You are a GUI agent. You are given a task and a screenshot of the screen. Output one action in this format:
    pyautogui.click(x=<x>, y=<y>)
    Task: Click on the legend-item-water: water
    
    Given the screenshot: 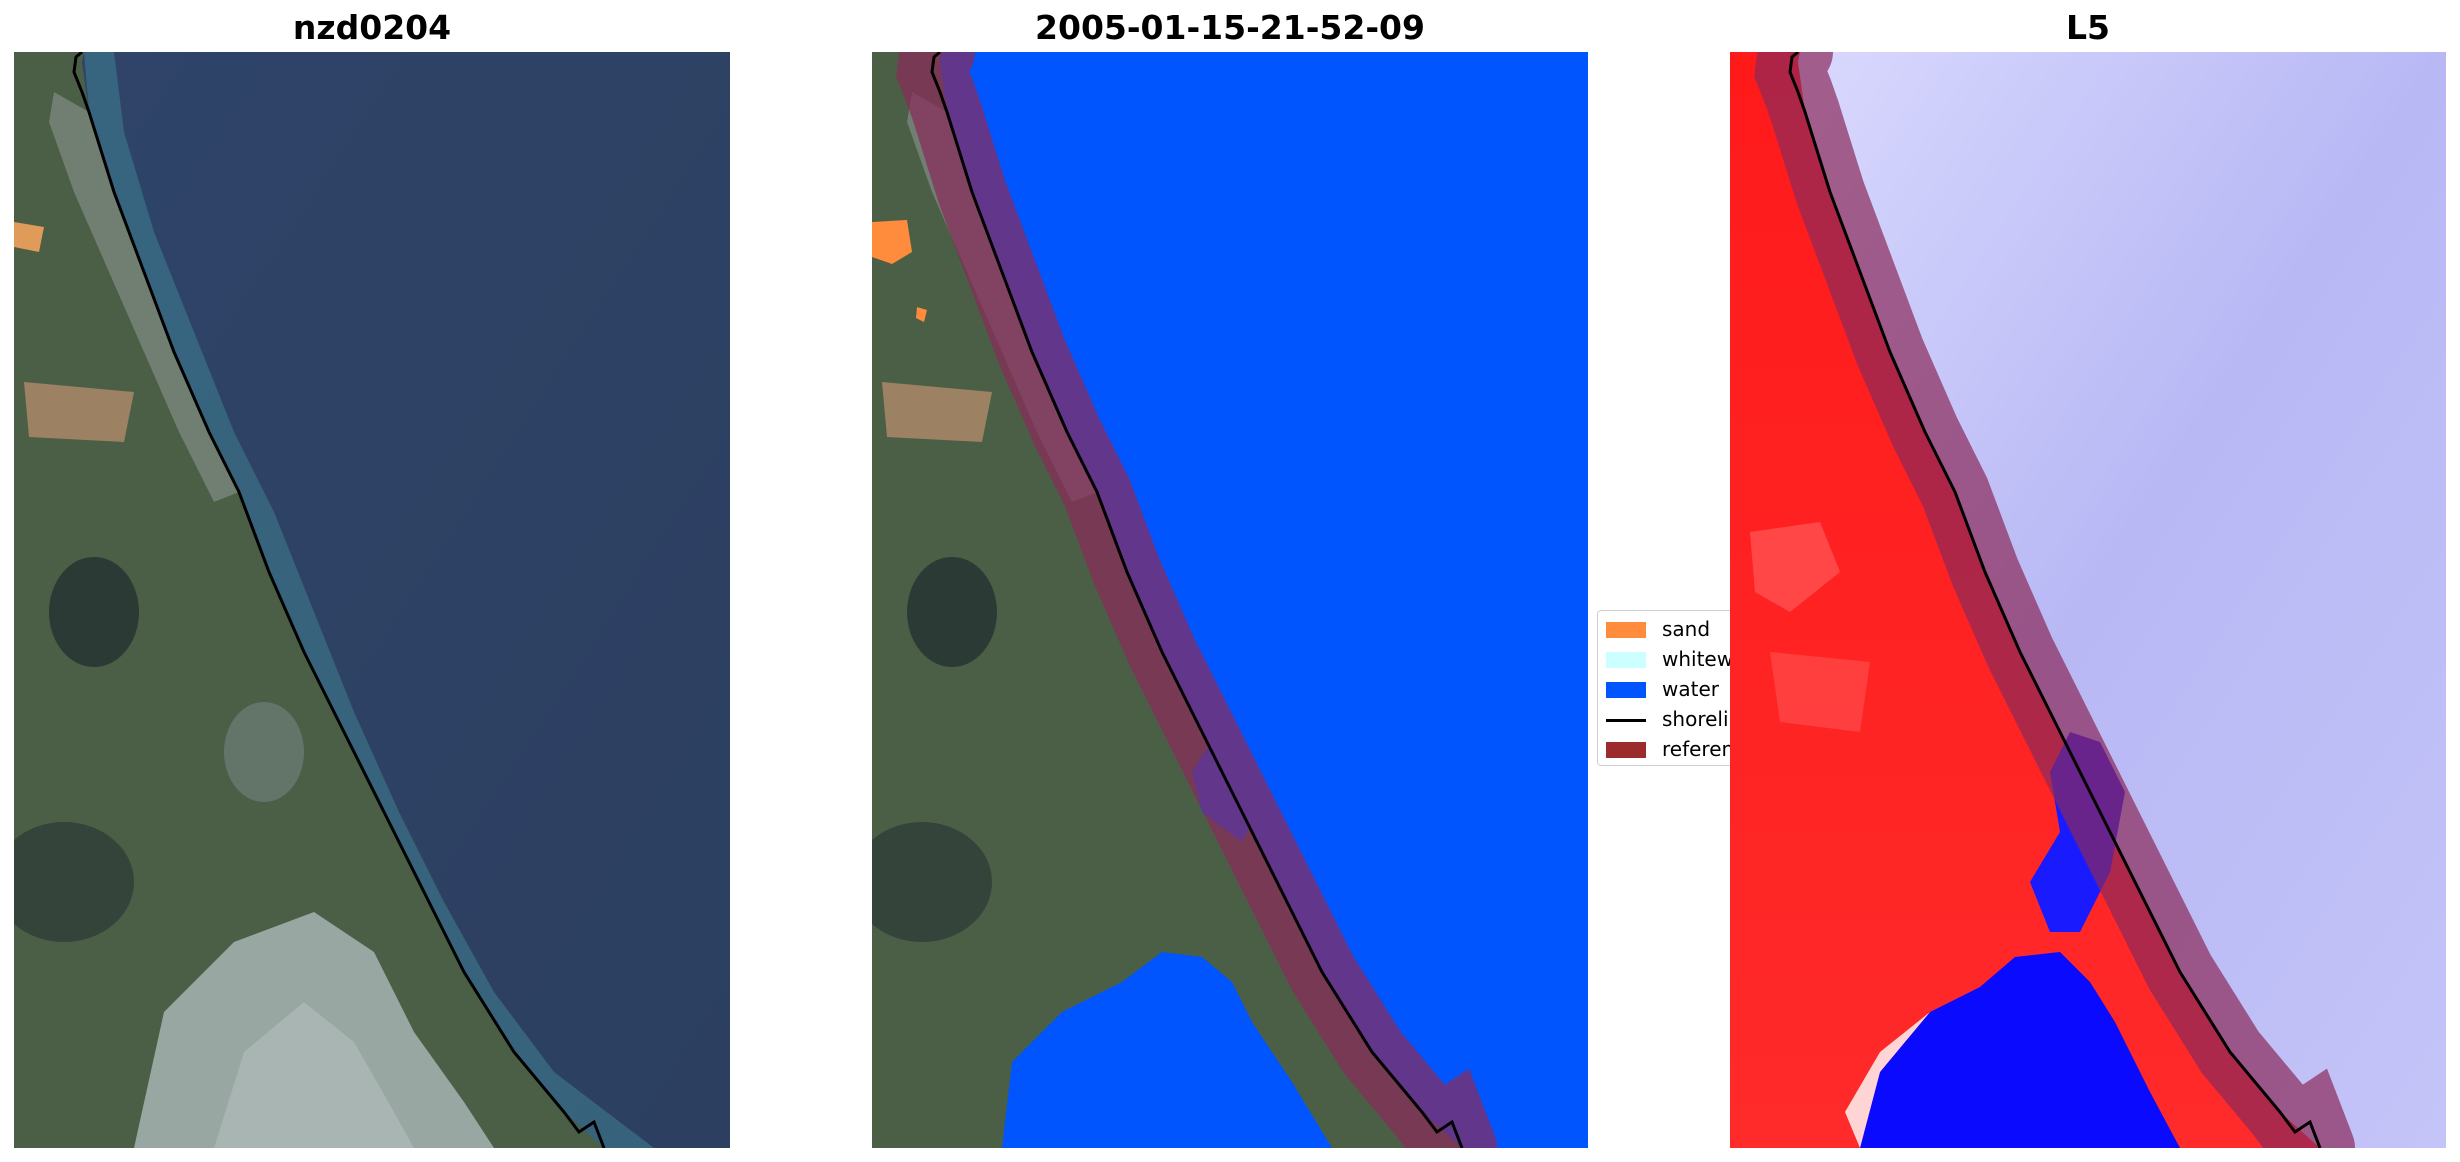 What is the action you would take?
    pyautogui.click(x=1669, y=689)
    